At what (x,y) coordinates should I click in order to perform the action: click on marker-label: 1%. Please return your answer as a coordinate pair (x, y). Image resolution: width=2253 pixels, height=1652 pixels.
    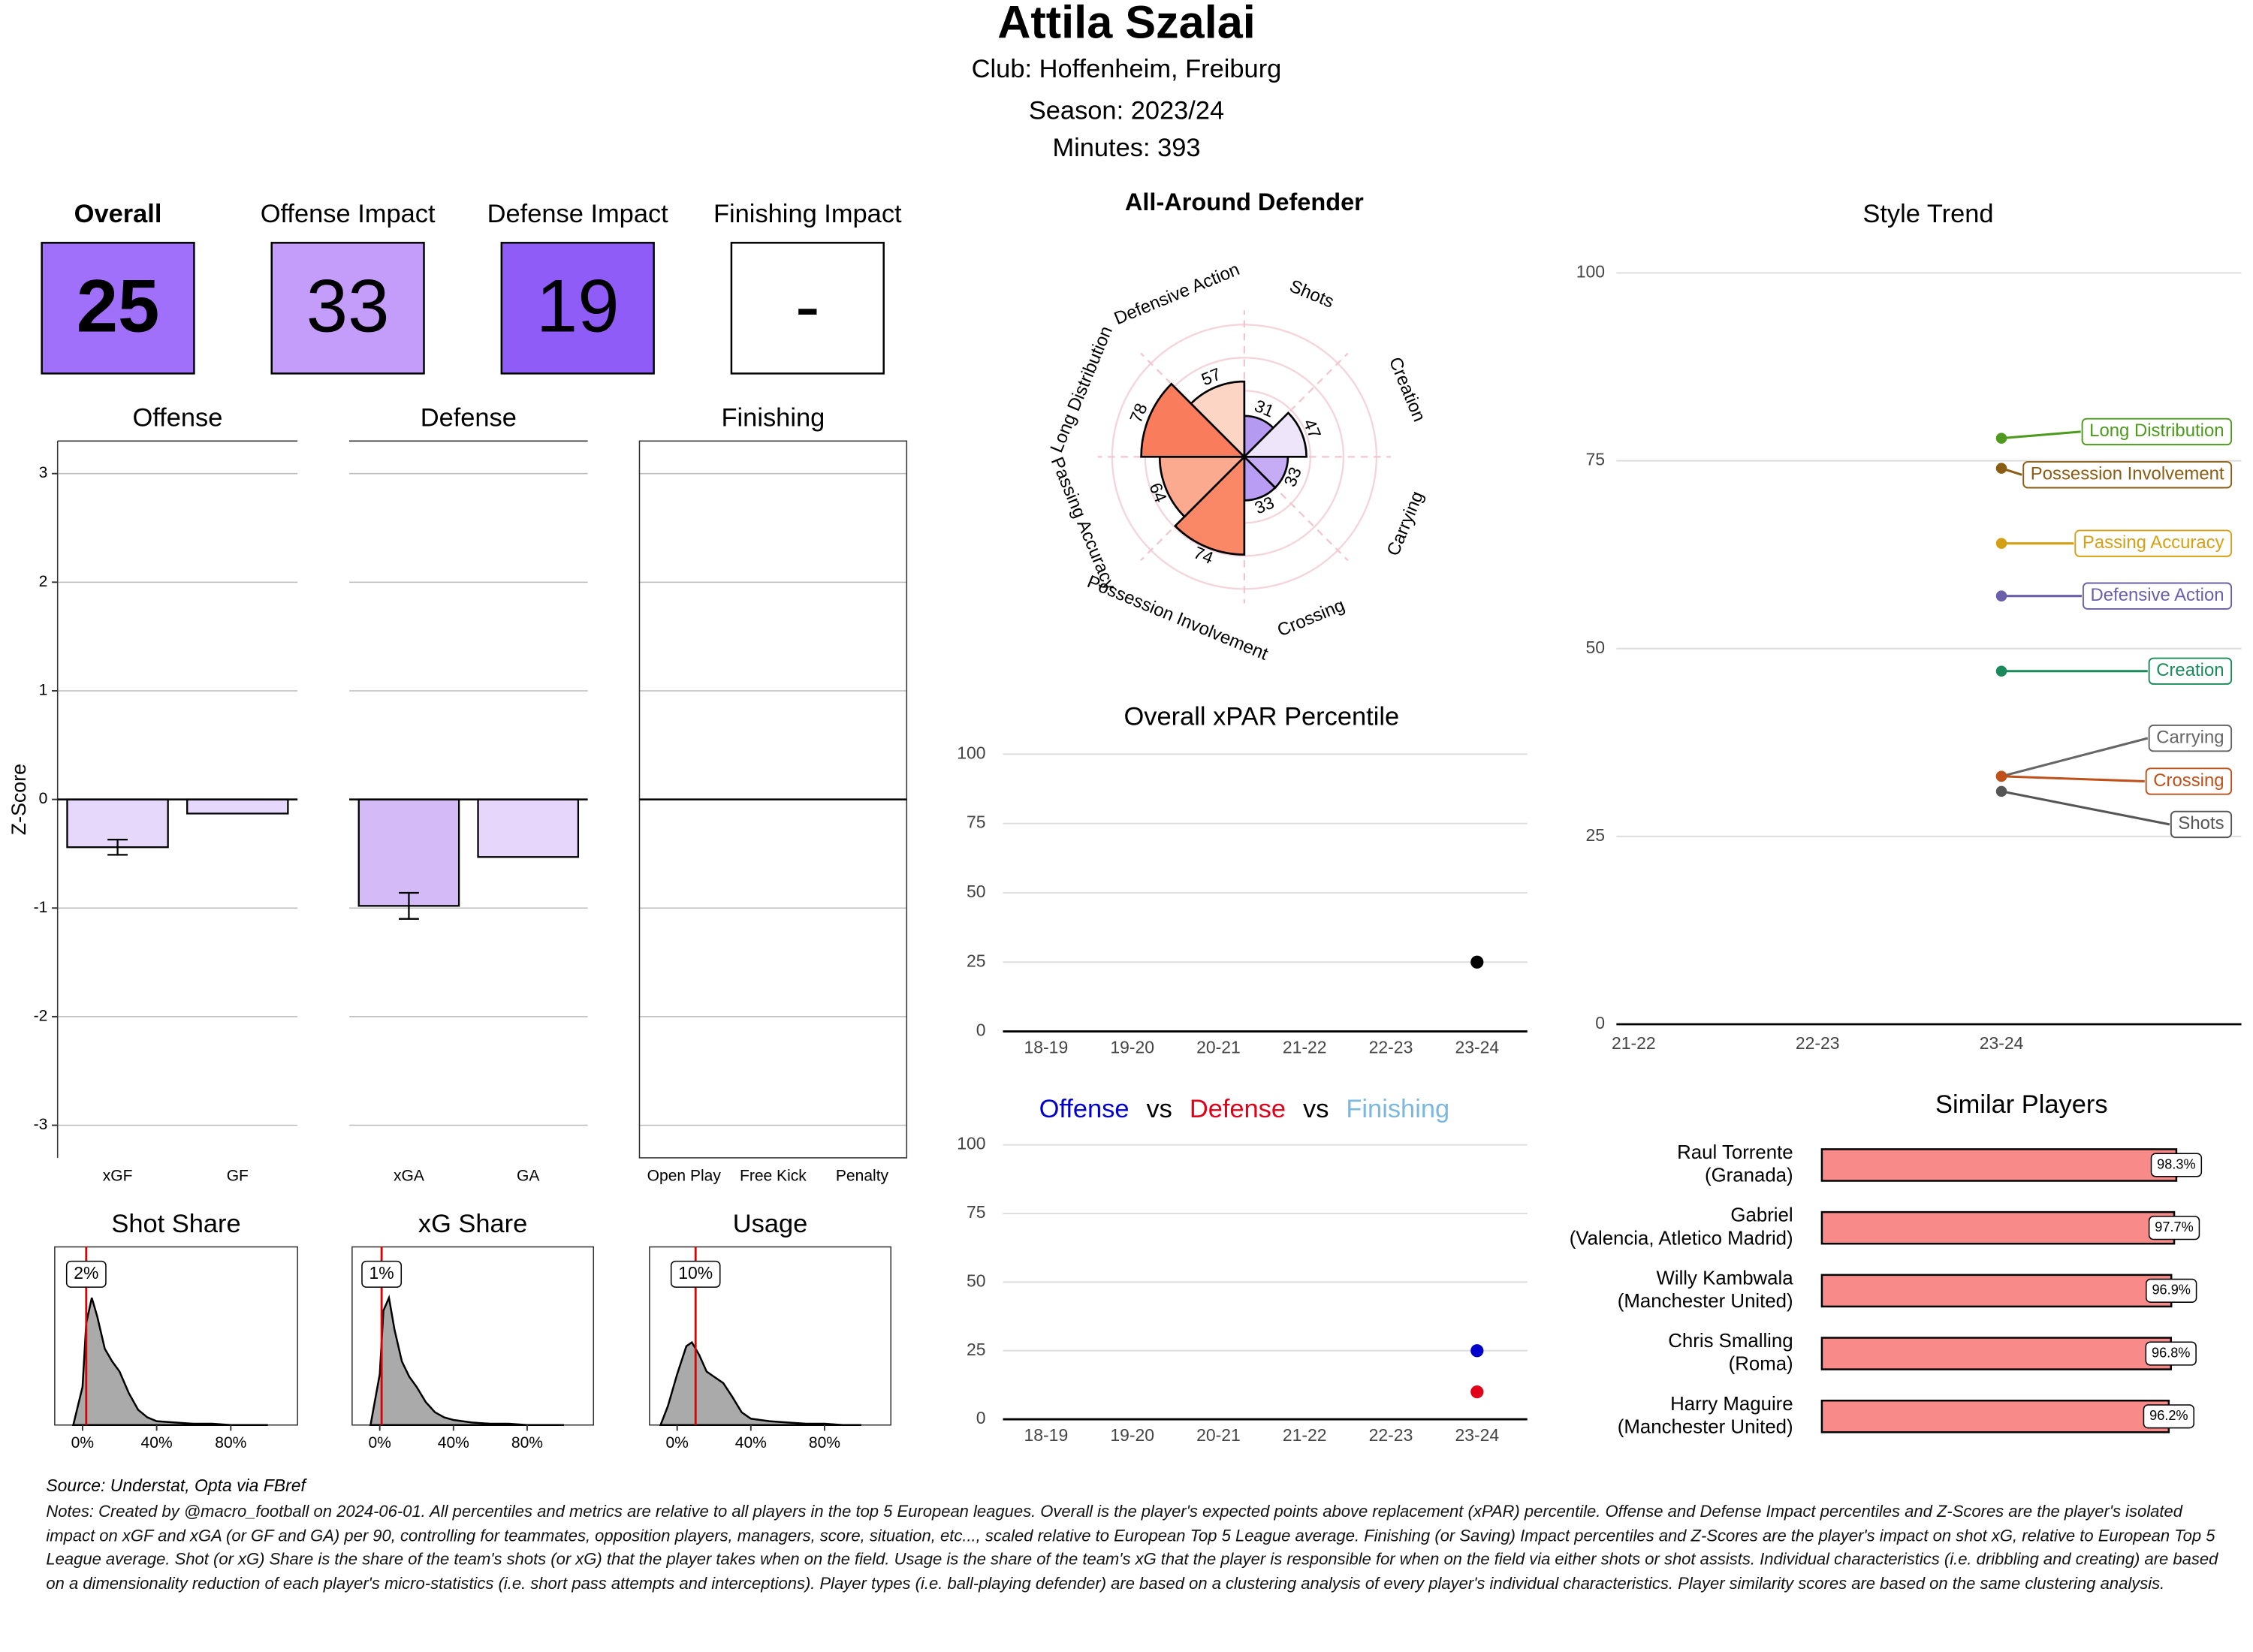
    Looking at the image, I should click on (381, 1273).